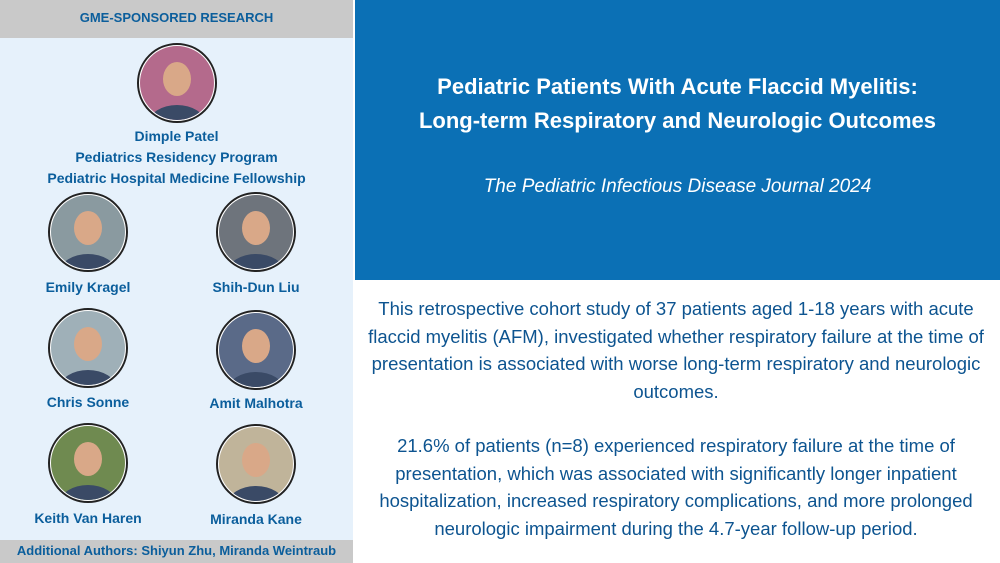  What do you see at coordinates (88, 287) in the screenshot?
I see `author-name: Emily Kragel` at bounding box center [88, 287].